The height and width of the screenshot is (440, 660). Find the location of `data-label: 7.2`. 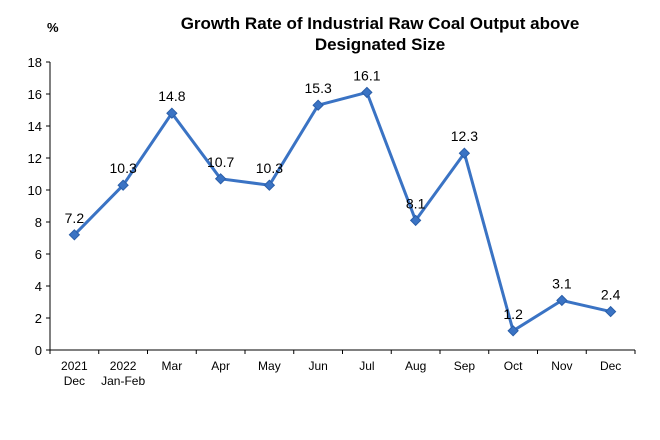

data-label: 7.2 is located at coordinates (75, 218).